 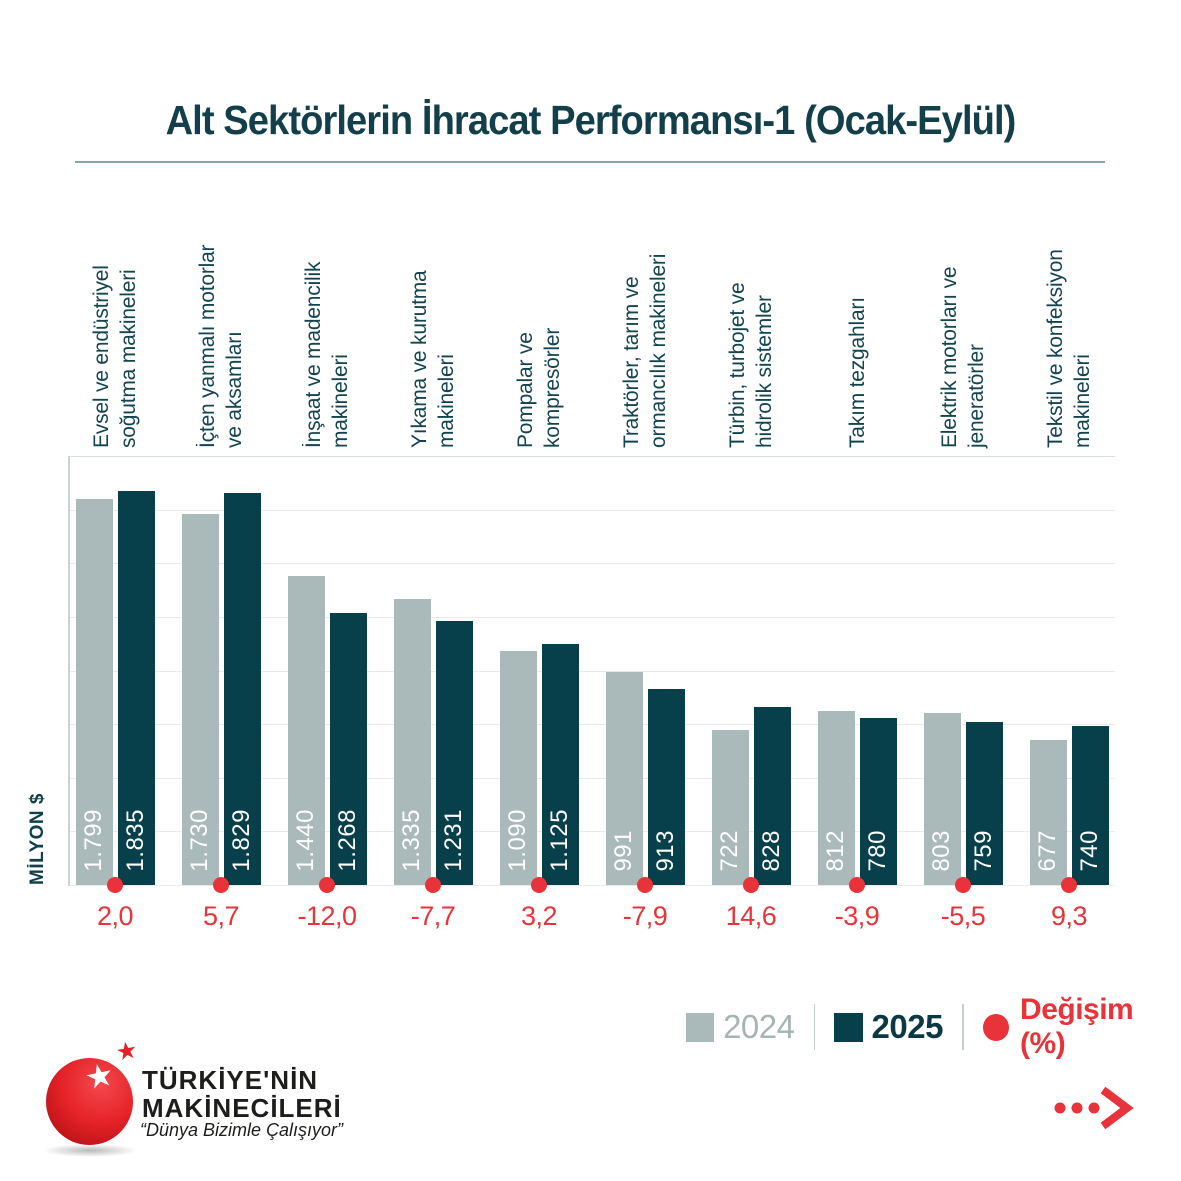 I want to click on logo-slogan: “Dünya Bizimle Çalışıyor”, so click(x=242, y=1130).